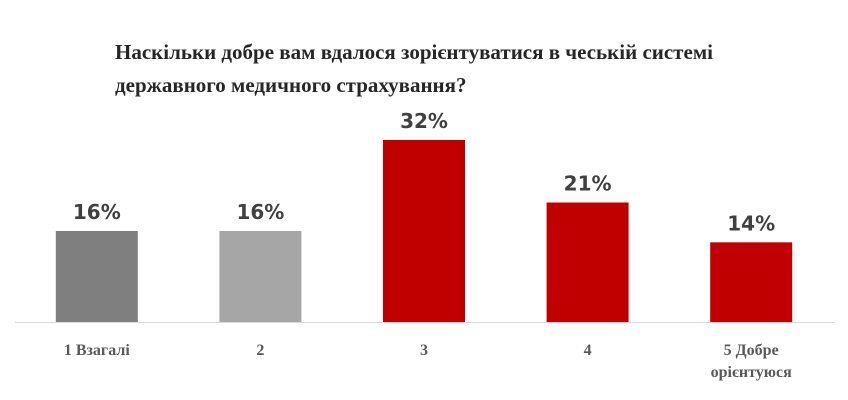 This screenshot has height=400, width=848. What do you see at coordinates (260, 350) in the screenshot?
I see `x-tick-label: 2` at bounding box center [260, 350].